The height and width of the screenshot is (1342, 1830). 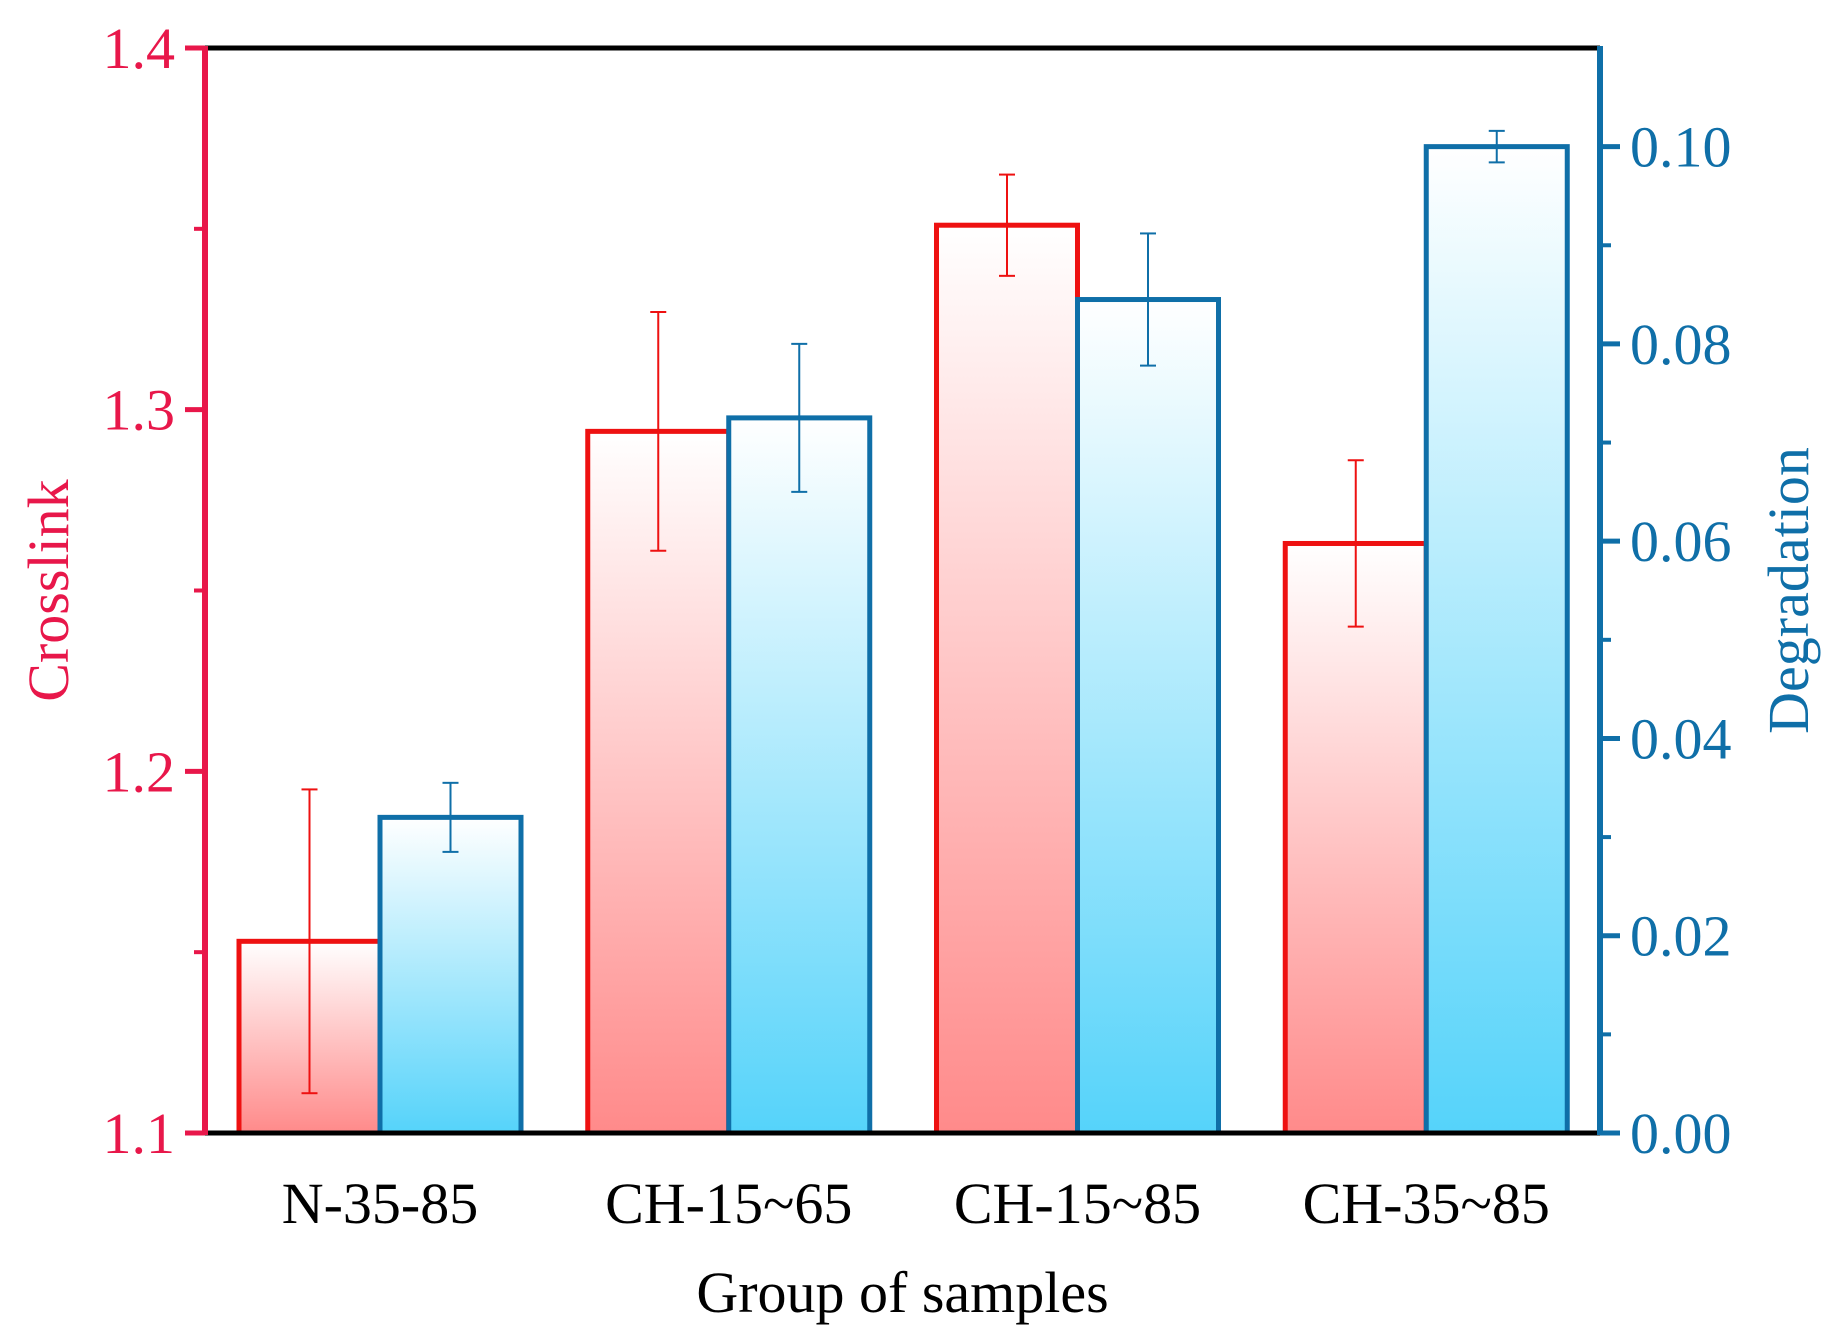 What do you see at coordinates (1426, 1203) in the screenshot?
I see `x-tick-label: CH-35~85` at bounding box center [1426, 1203].